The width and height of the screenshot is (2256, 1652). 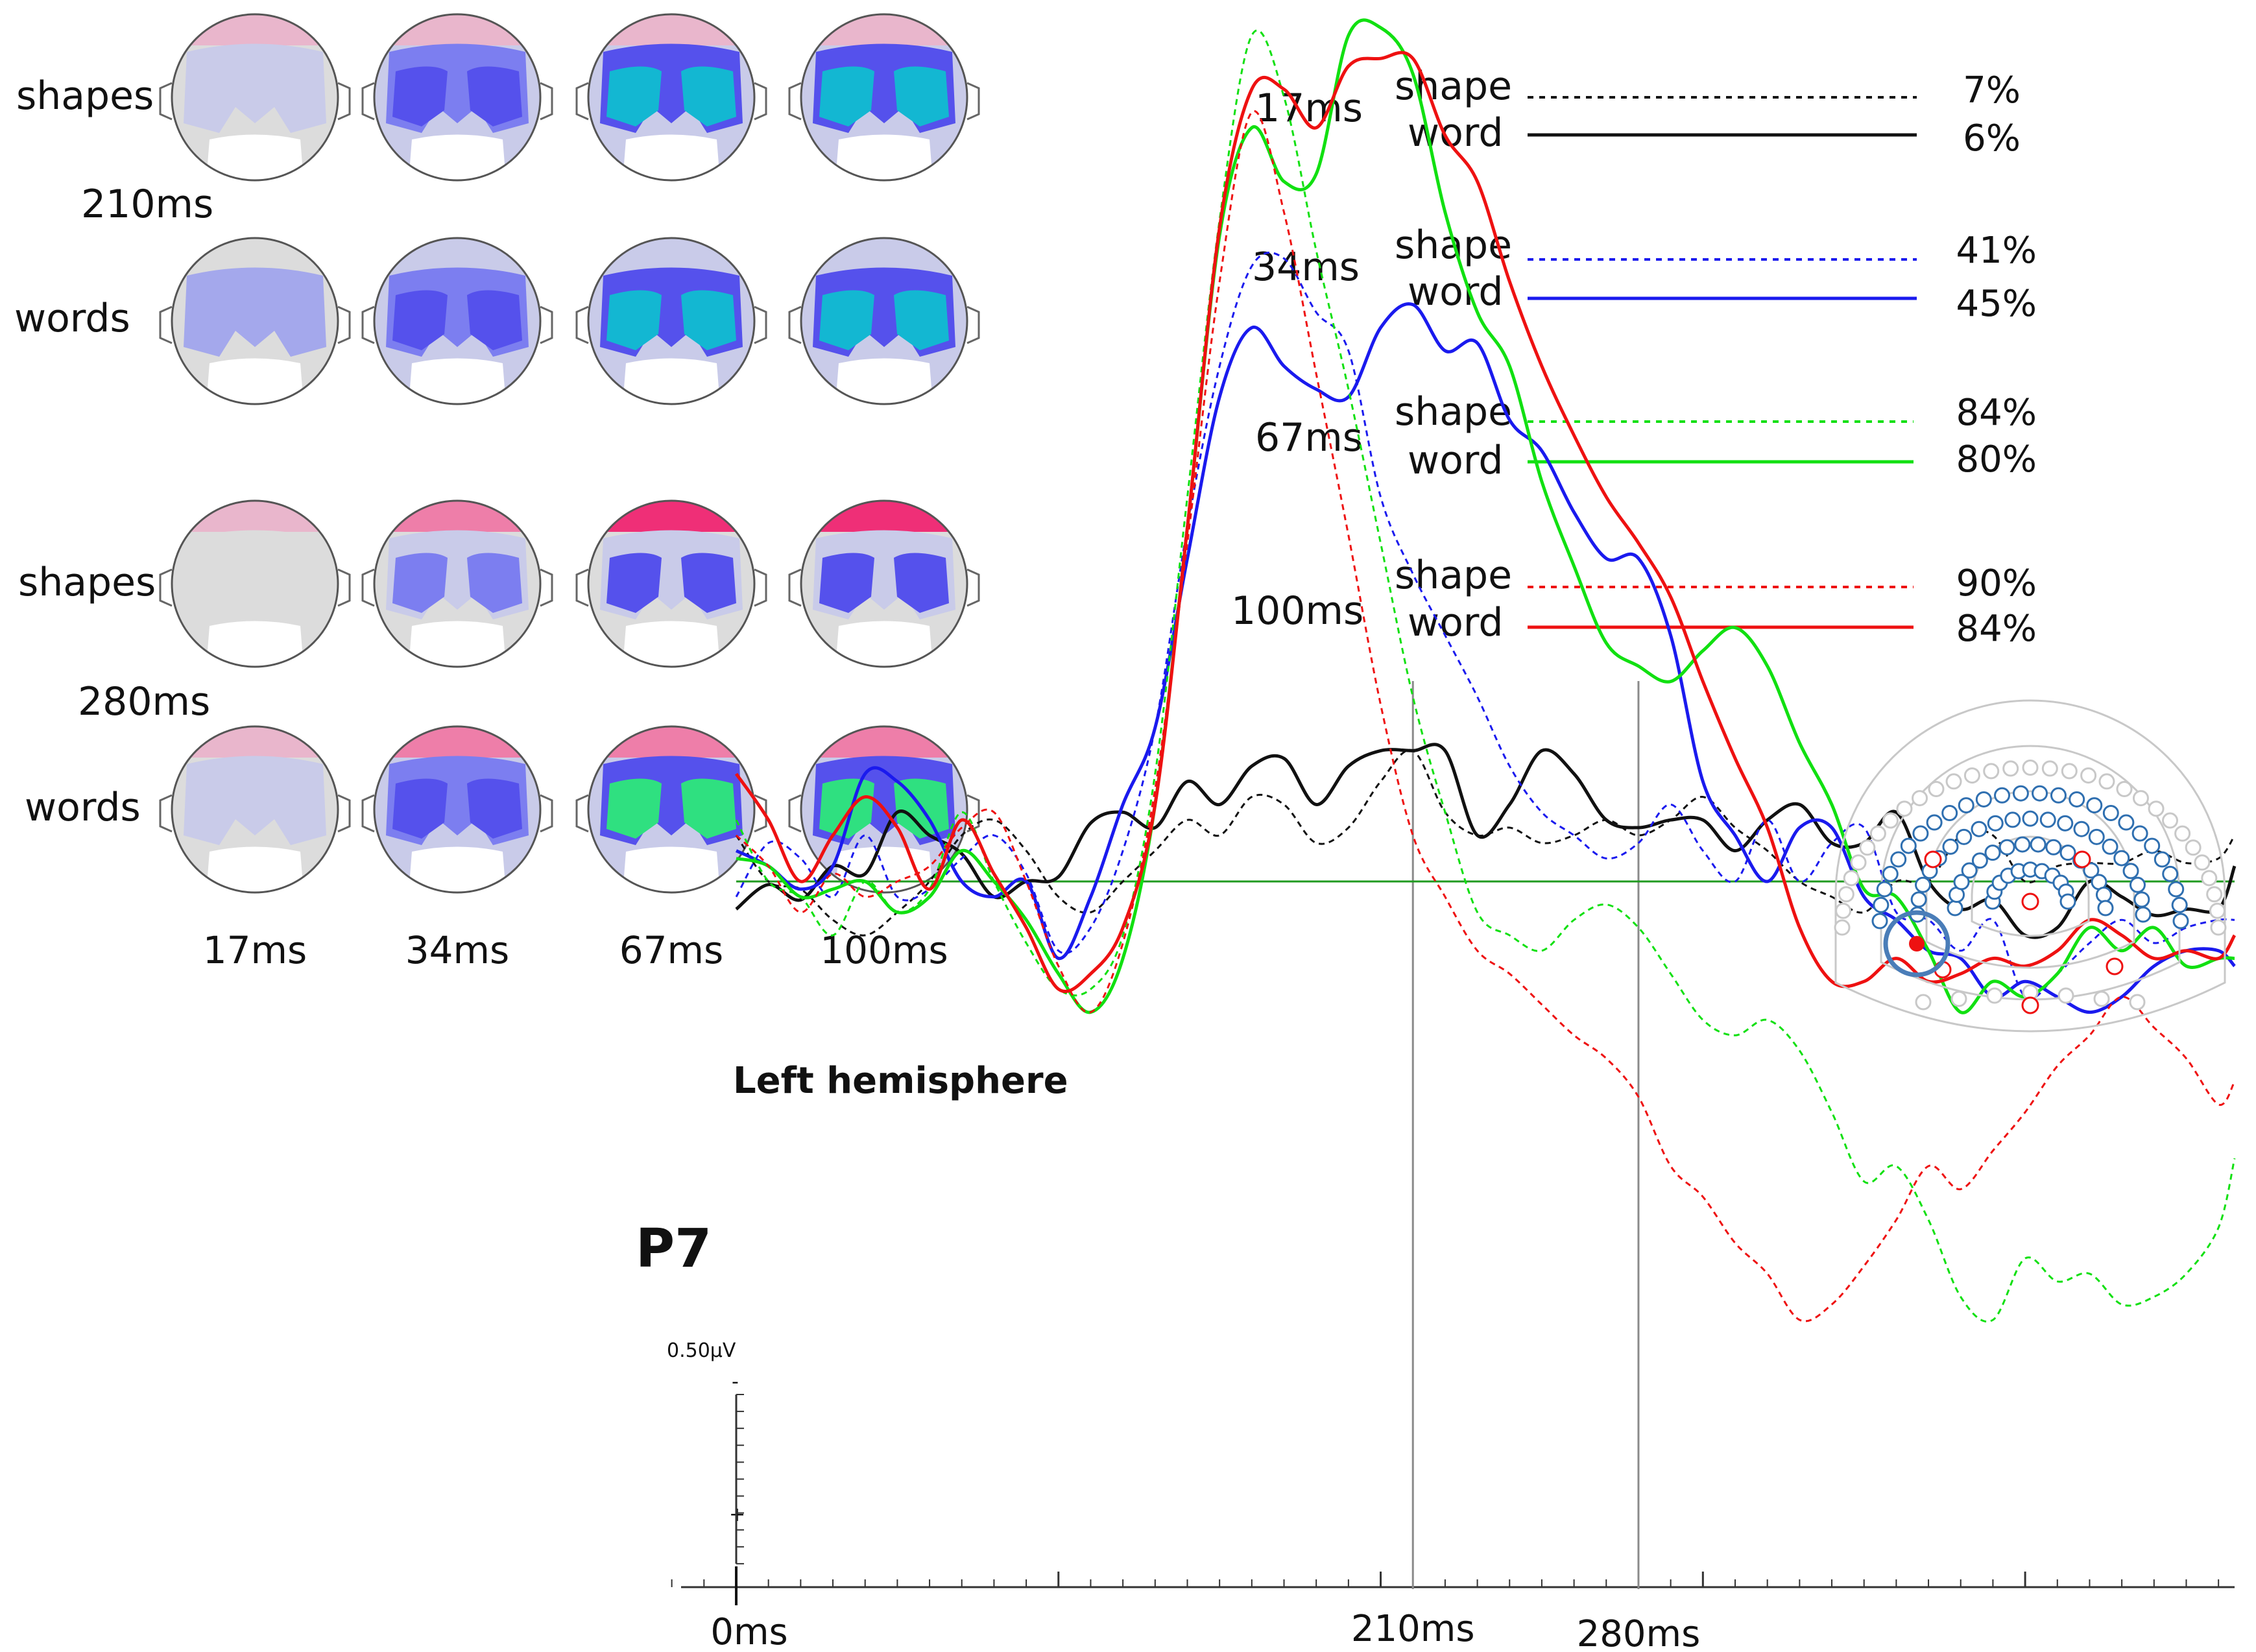 What do you see at coordinates (1996, 583) in the screenshot?
I see `legend-shape-pct-100ms: 90%` at bounding box center [1996, 583].